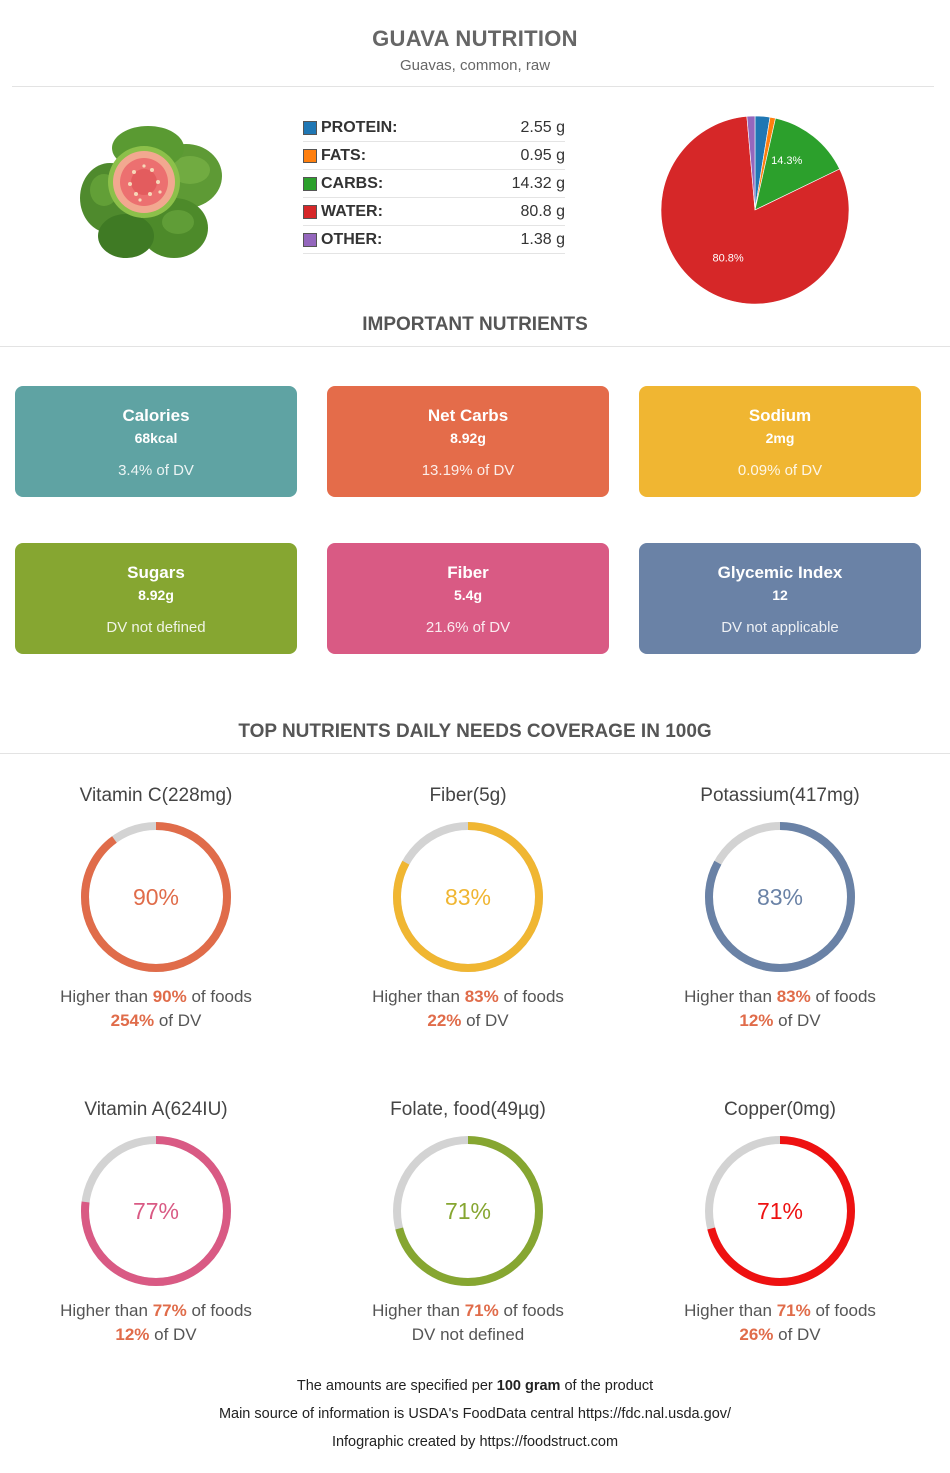  What do you see at coordinates (434, 128) in the screenshot?
I see `macro-row-protein: PROTEIN: 2.55 g` at bounding box center [434, 128].